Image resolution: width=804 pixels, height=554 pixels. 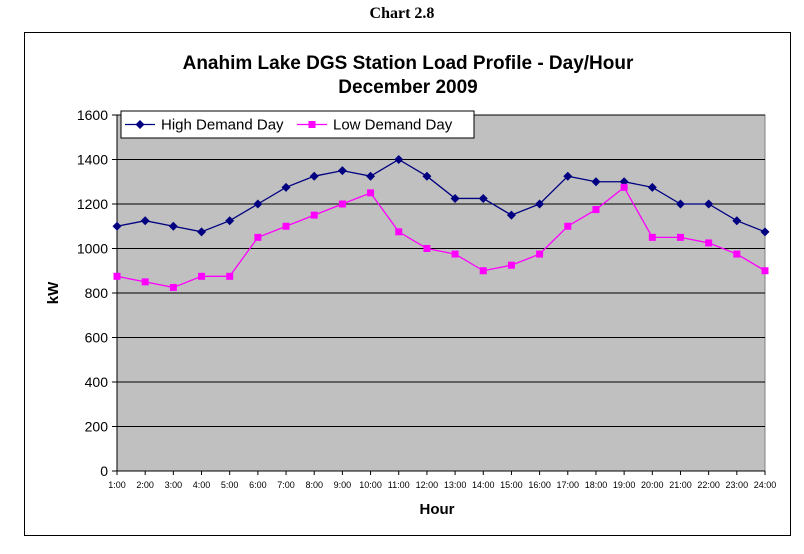 What do you see at coordinates (511, 485) in the screenshot?
I see `x-tick-label: 15:00` at bounding box center [511, 485].